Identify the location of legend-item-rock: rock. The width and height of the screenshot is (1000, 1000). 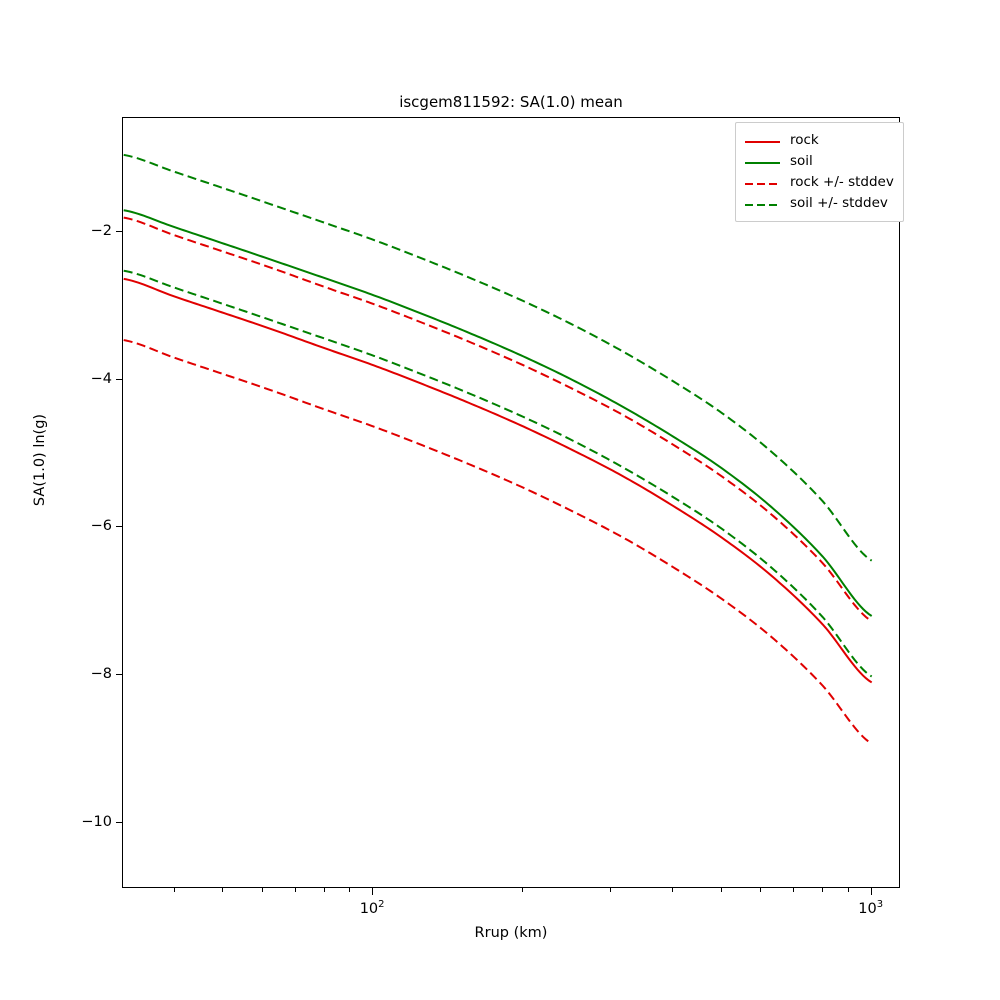
(819, 140).